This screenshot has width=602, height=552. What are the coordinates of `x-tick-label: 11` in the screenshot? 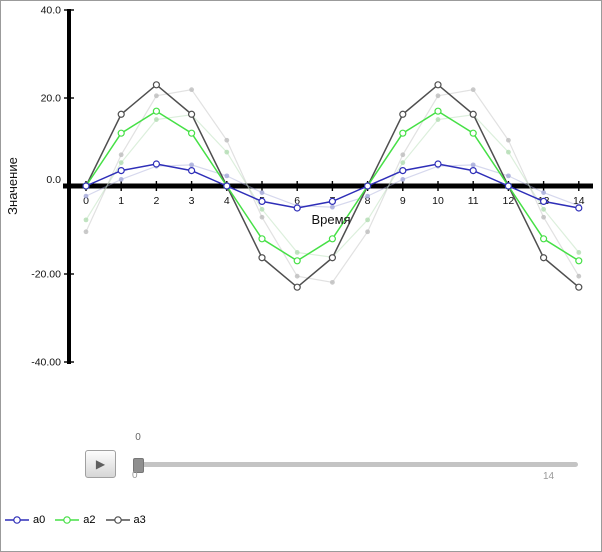 It's located at (473, 201).